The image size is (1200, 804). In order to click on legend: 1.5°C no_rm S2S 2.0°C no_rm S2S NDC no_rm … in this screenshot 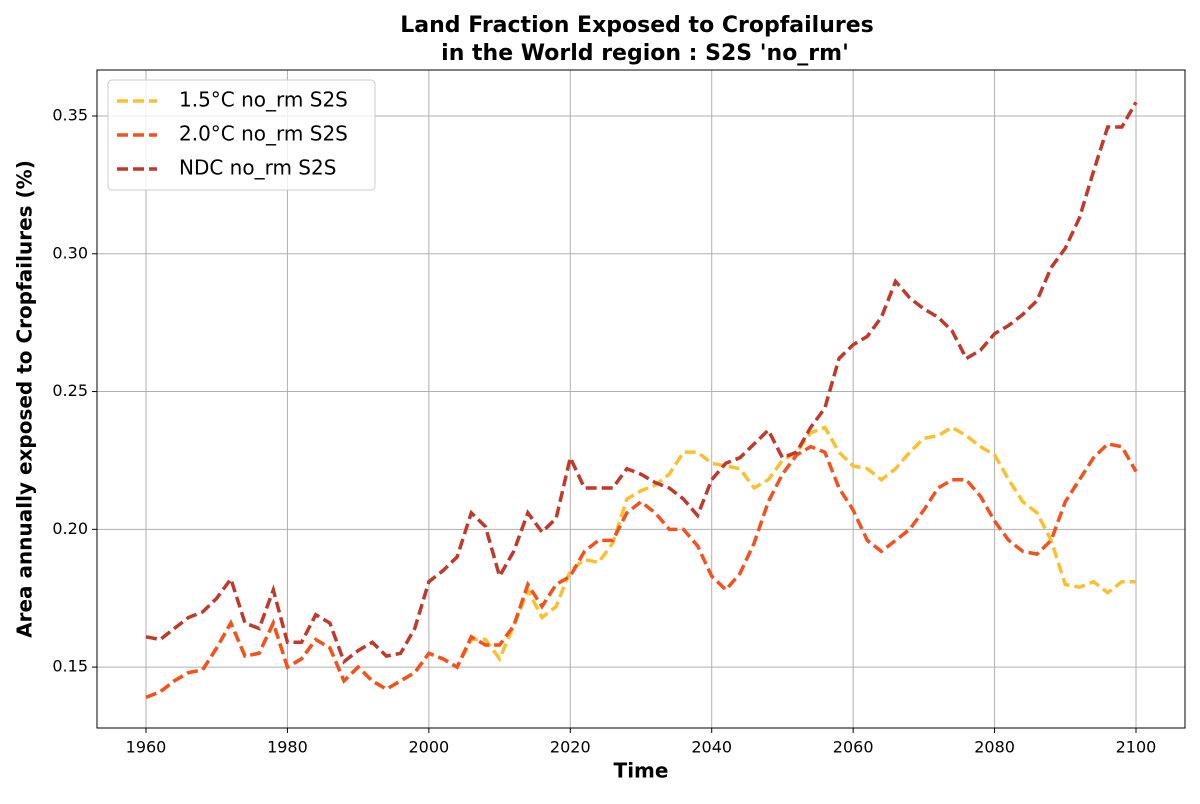, I will do `click(241, 135)`.